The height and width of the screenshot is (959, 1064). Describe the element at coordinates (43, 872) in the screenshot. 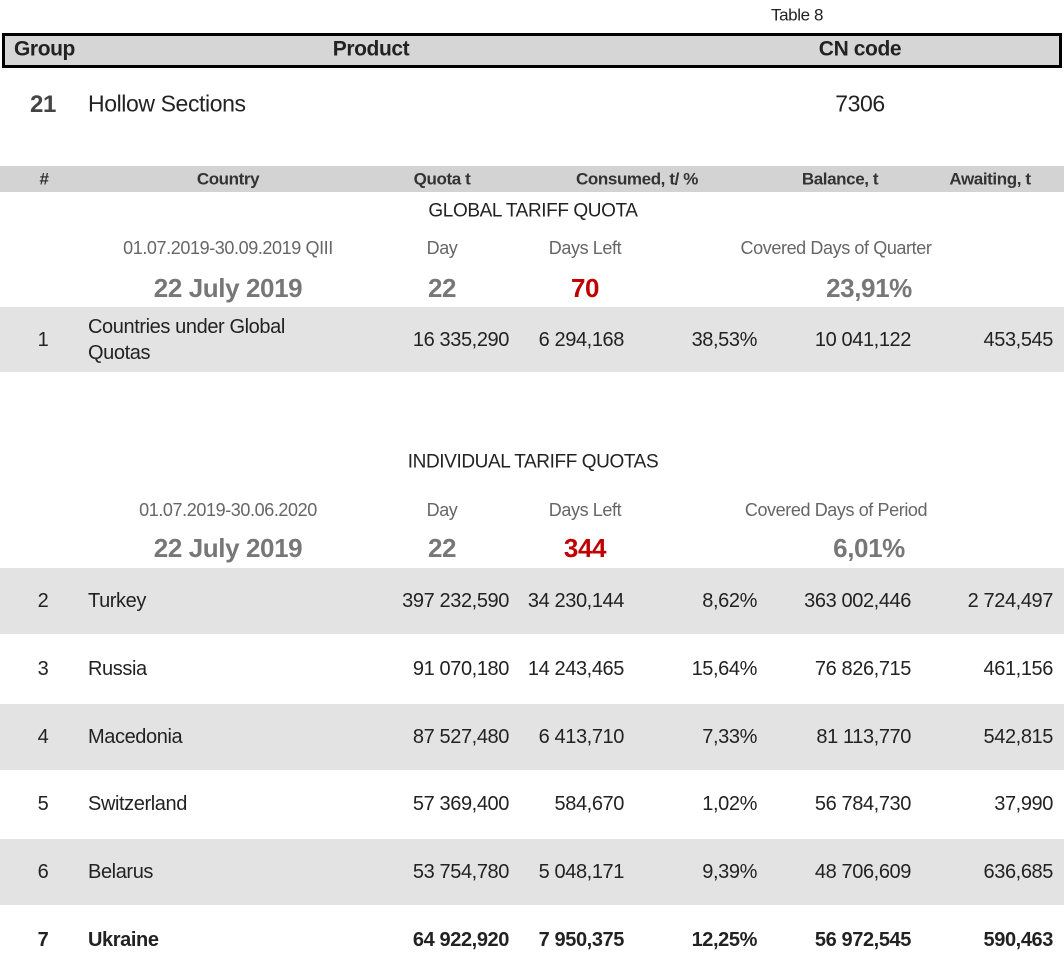

I see `row-number: 6` at that location.